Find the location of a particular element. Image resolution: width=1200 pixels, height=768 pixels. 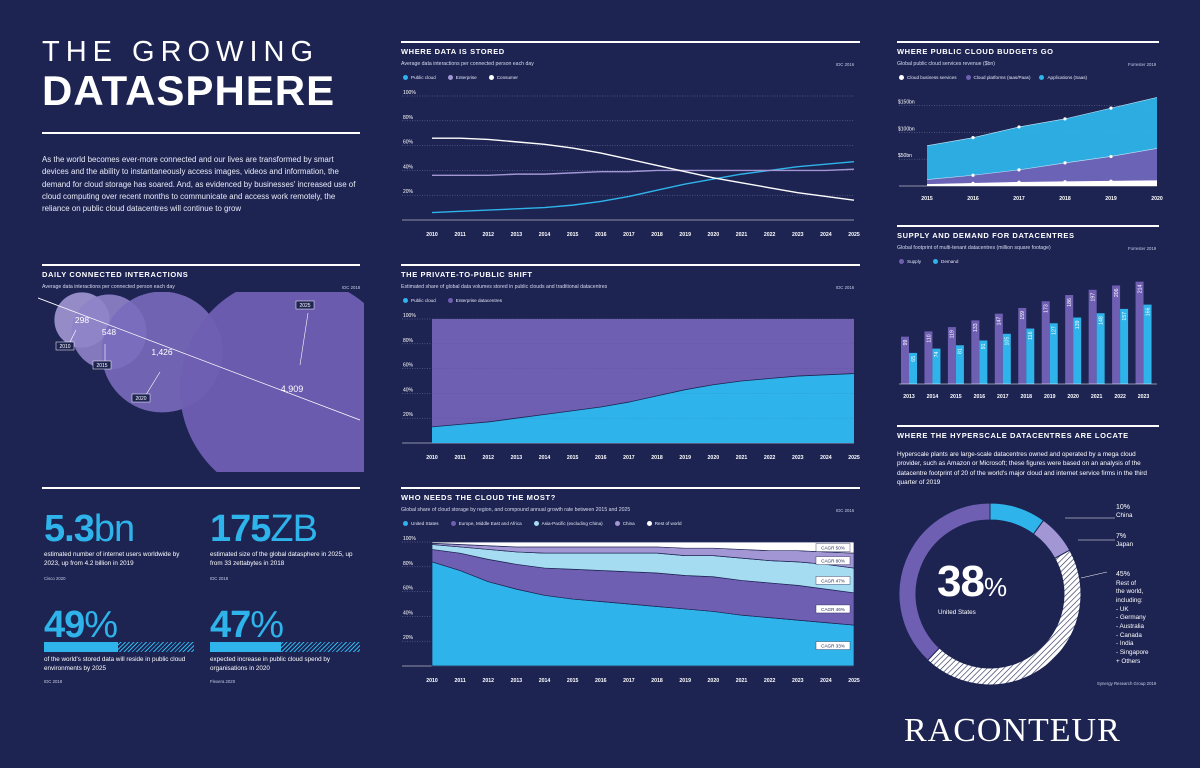

supply-x-tick-label: 2014 is located at coordinates (933, 397).